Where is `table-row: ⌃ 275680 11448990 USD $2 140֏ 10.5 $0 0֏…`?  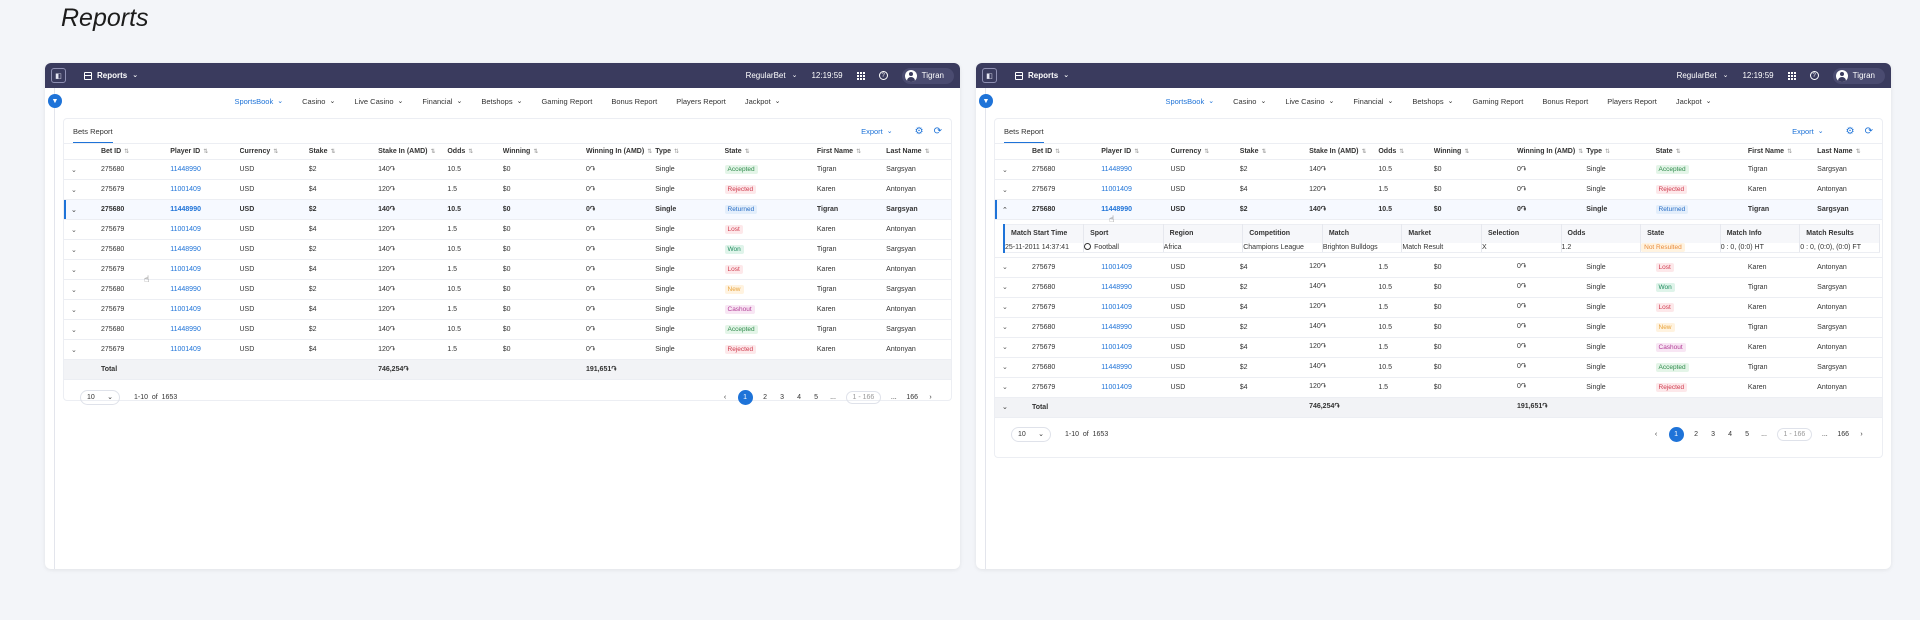
table-row: ⌃ 275680 11448990 USD $2 140֏ 10.5 $0 0֏… is located at coordinates (1438, 209).